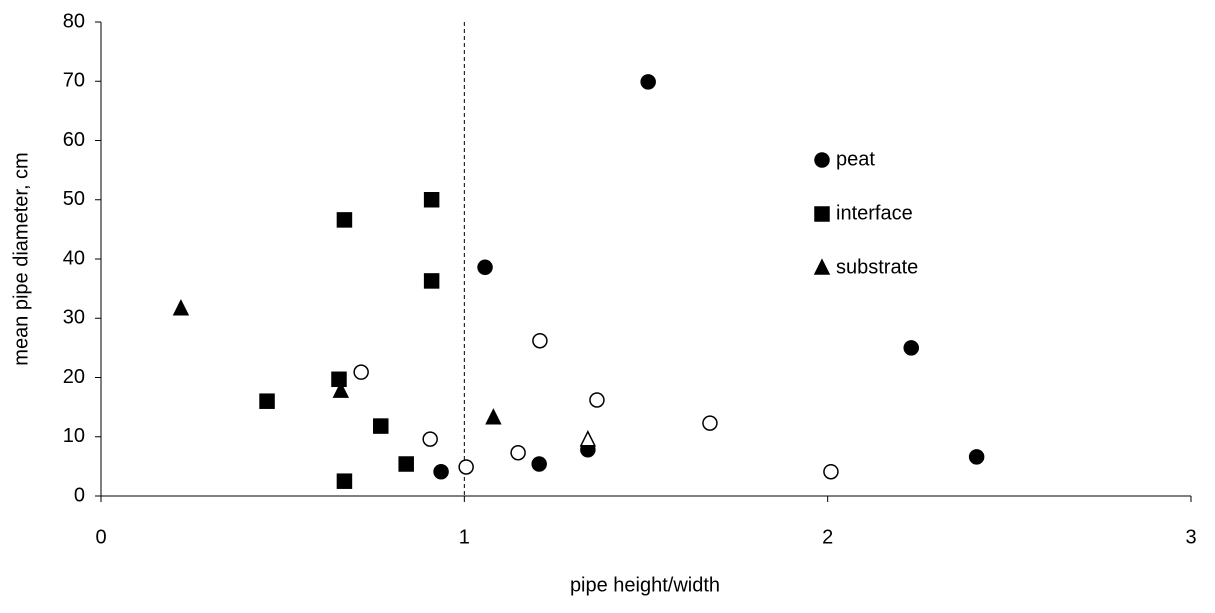 Image resolution: width=1215 pixels, height=613 pixels. Describe the element at coordinates (79, 495) in the screenshot. I see `y-tick-label: 0` at that location.